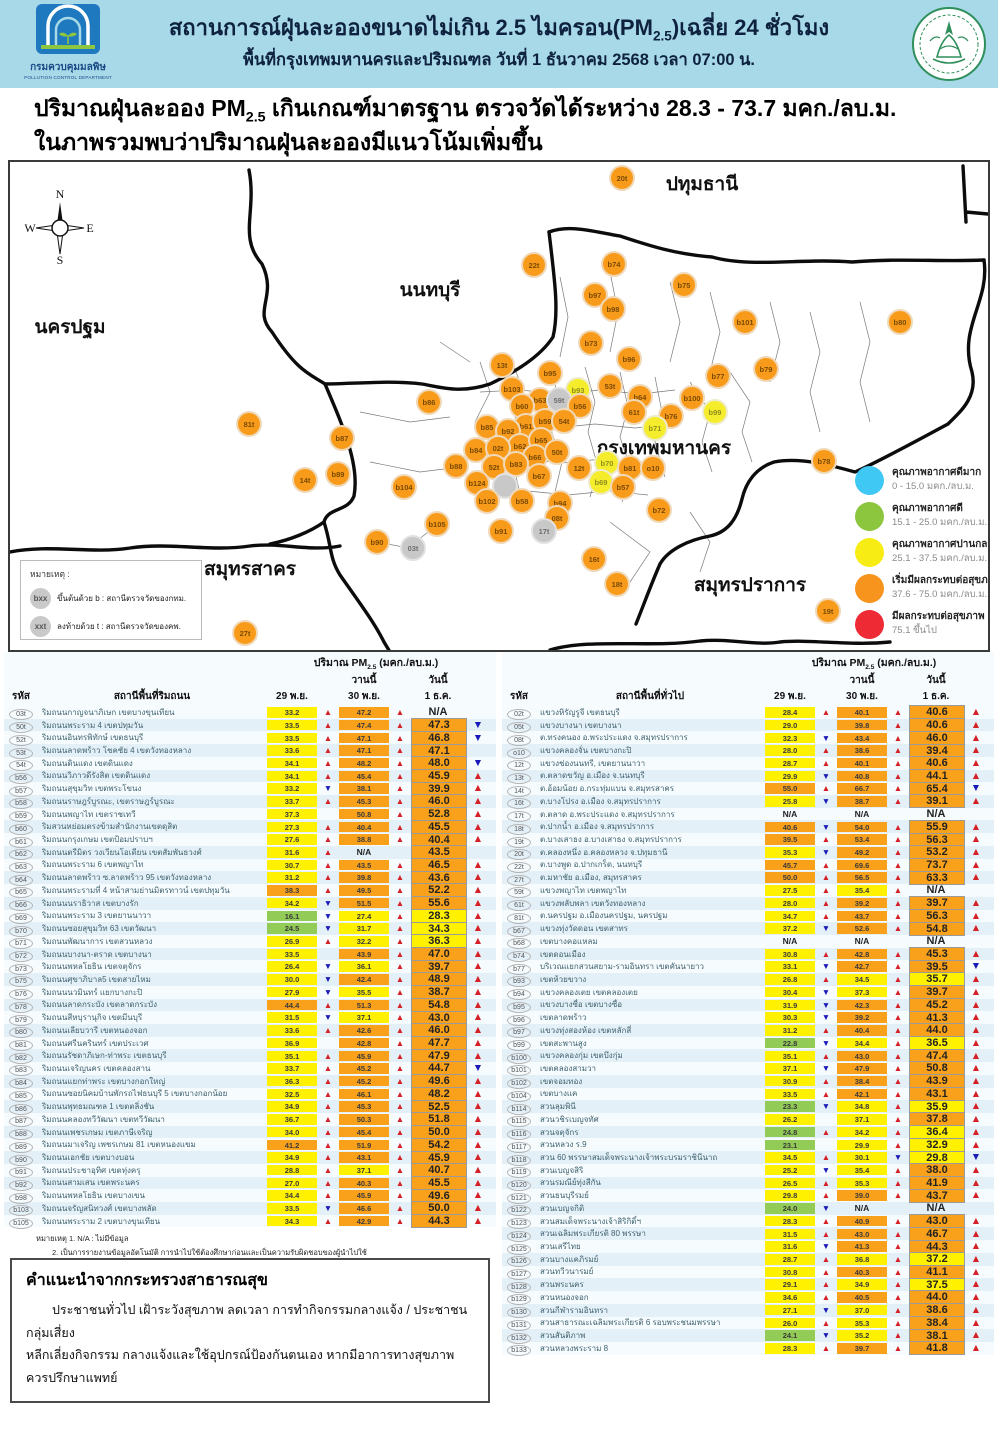 Image resolution: width=998 pixels, height=1440 pixels. What do you see at coordinates (21, 867) in the screenshot?
I see `station-code: b63` at bounding box center [21, 867].